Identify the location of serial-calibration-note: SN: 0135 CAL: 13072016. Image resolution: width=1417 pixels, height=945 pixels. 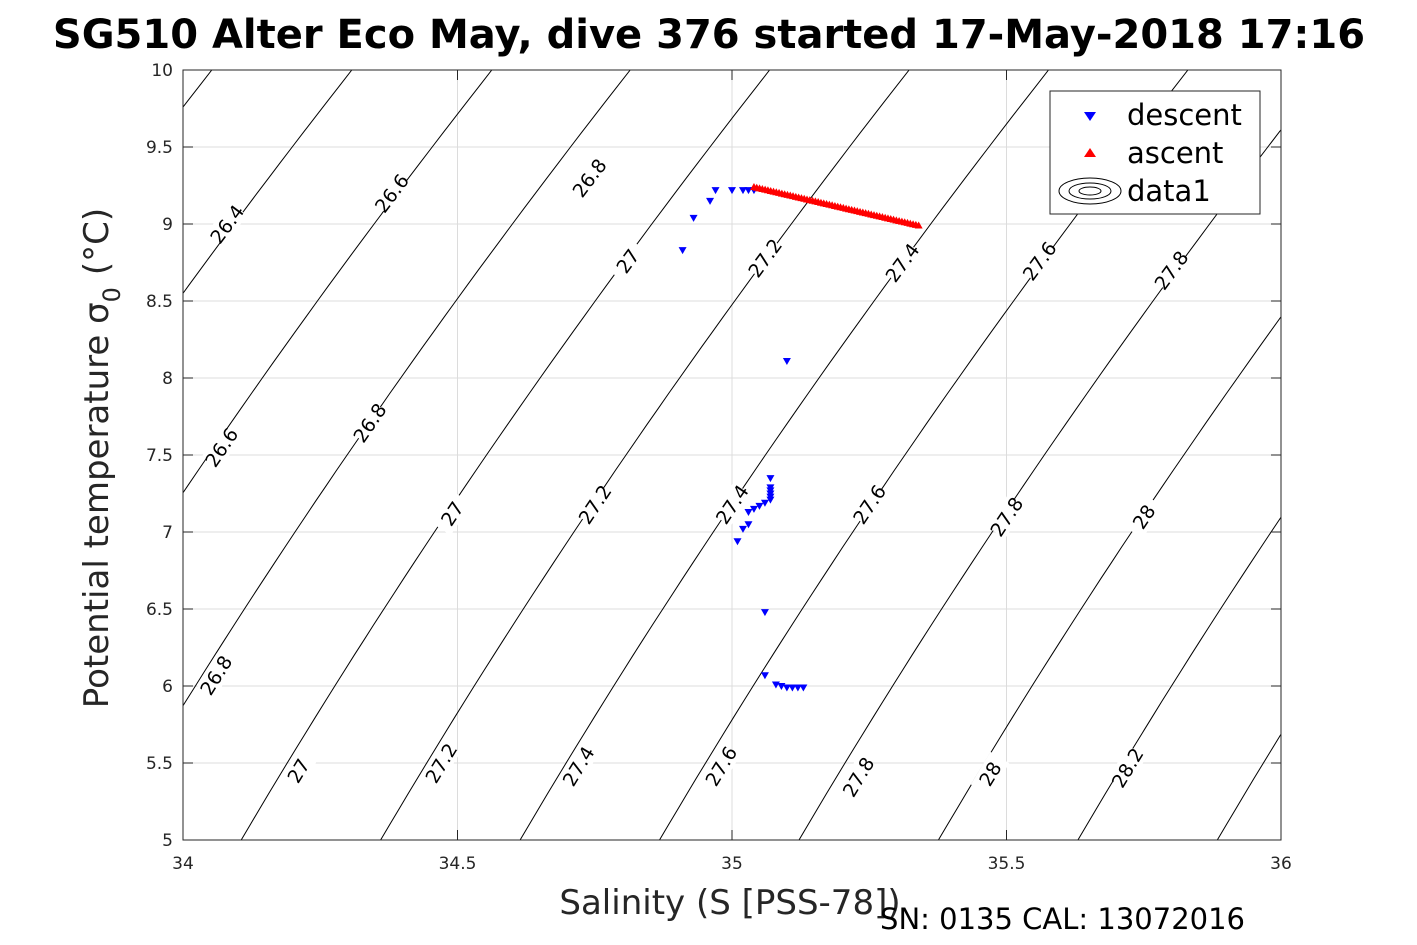
(1062, 919).